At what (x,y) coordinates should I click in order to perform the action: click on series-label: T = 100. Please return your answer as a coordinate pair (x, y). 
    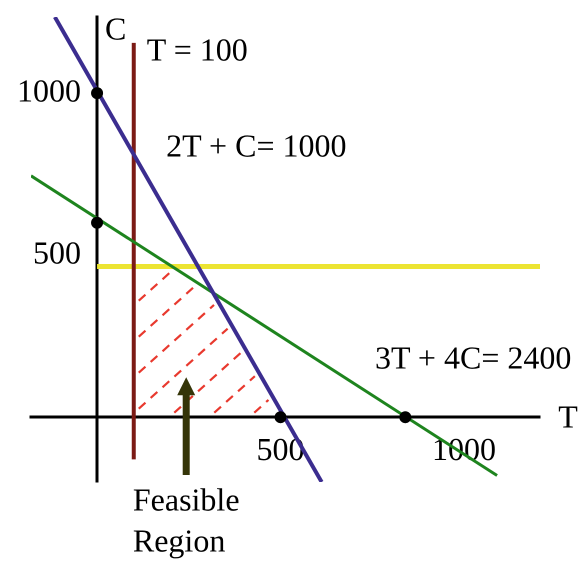
    Looking at the image, I should click on (197, 49).